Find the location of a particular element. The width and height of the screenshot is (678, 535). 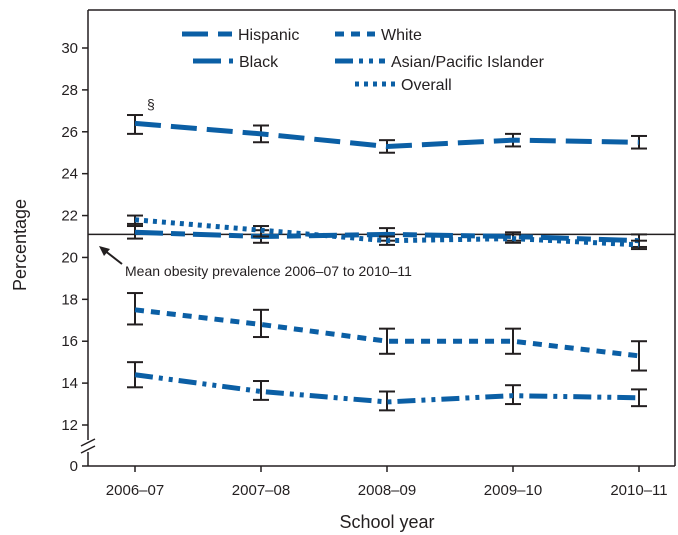

legend-item: Asian/Pacific Islander is located at coordinates (440, 62).